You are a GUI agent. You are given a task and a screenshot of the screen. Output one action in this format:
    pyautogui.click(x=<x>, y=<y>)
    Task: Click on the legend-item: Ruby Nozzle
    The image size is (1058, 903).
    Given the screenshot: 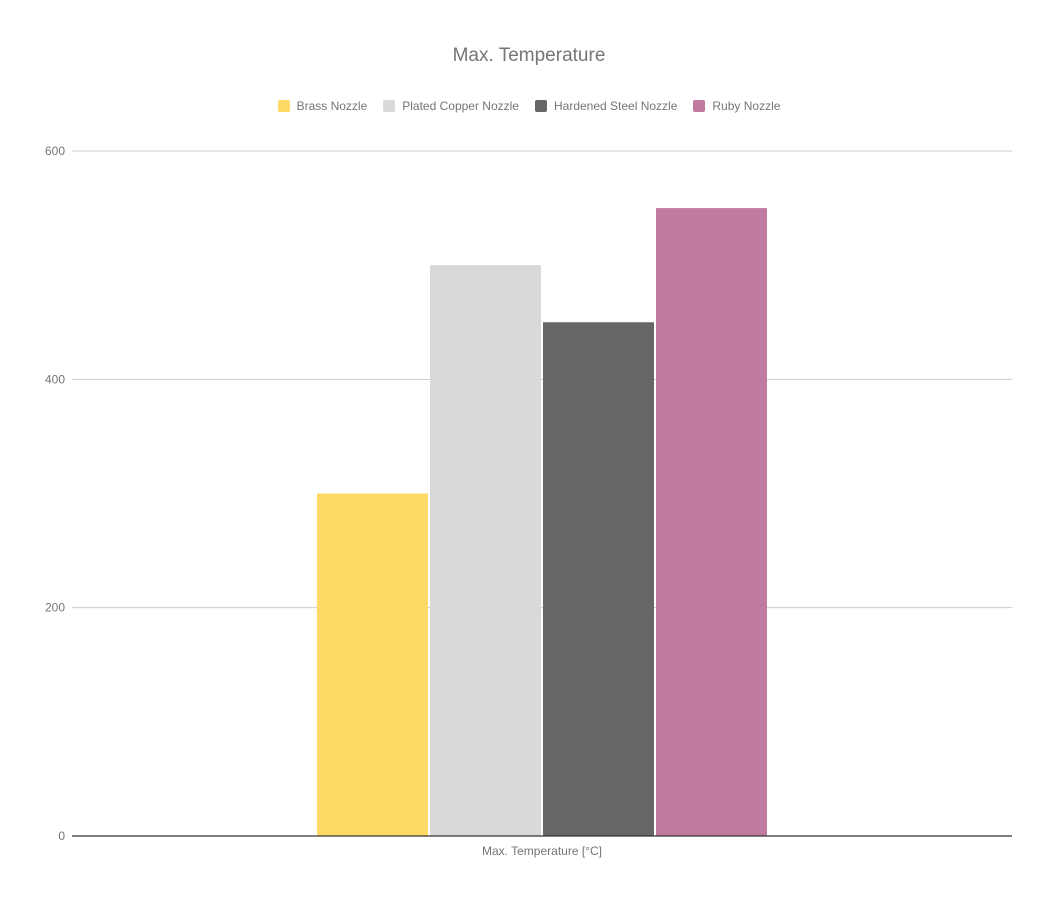 What is the action you would take?
    pyautogui.click(x=736, y=106)
    